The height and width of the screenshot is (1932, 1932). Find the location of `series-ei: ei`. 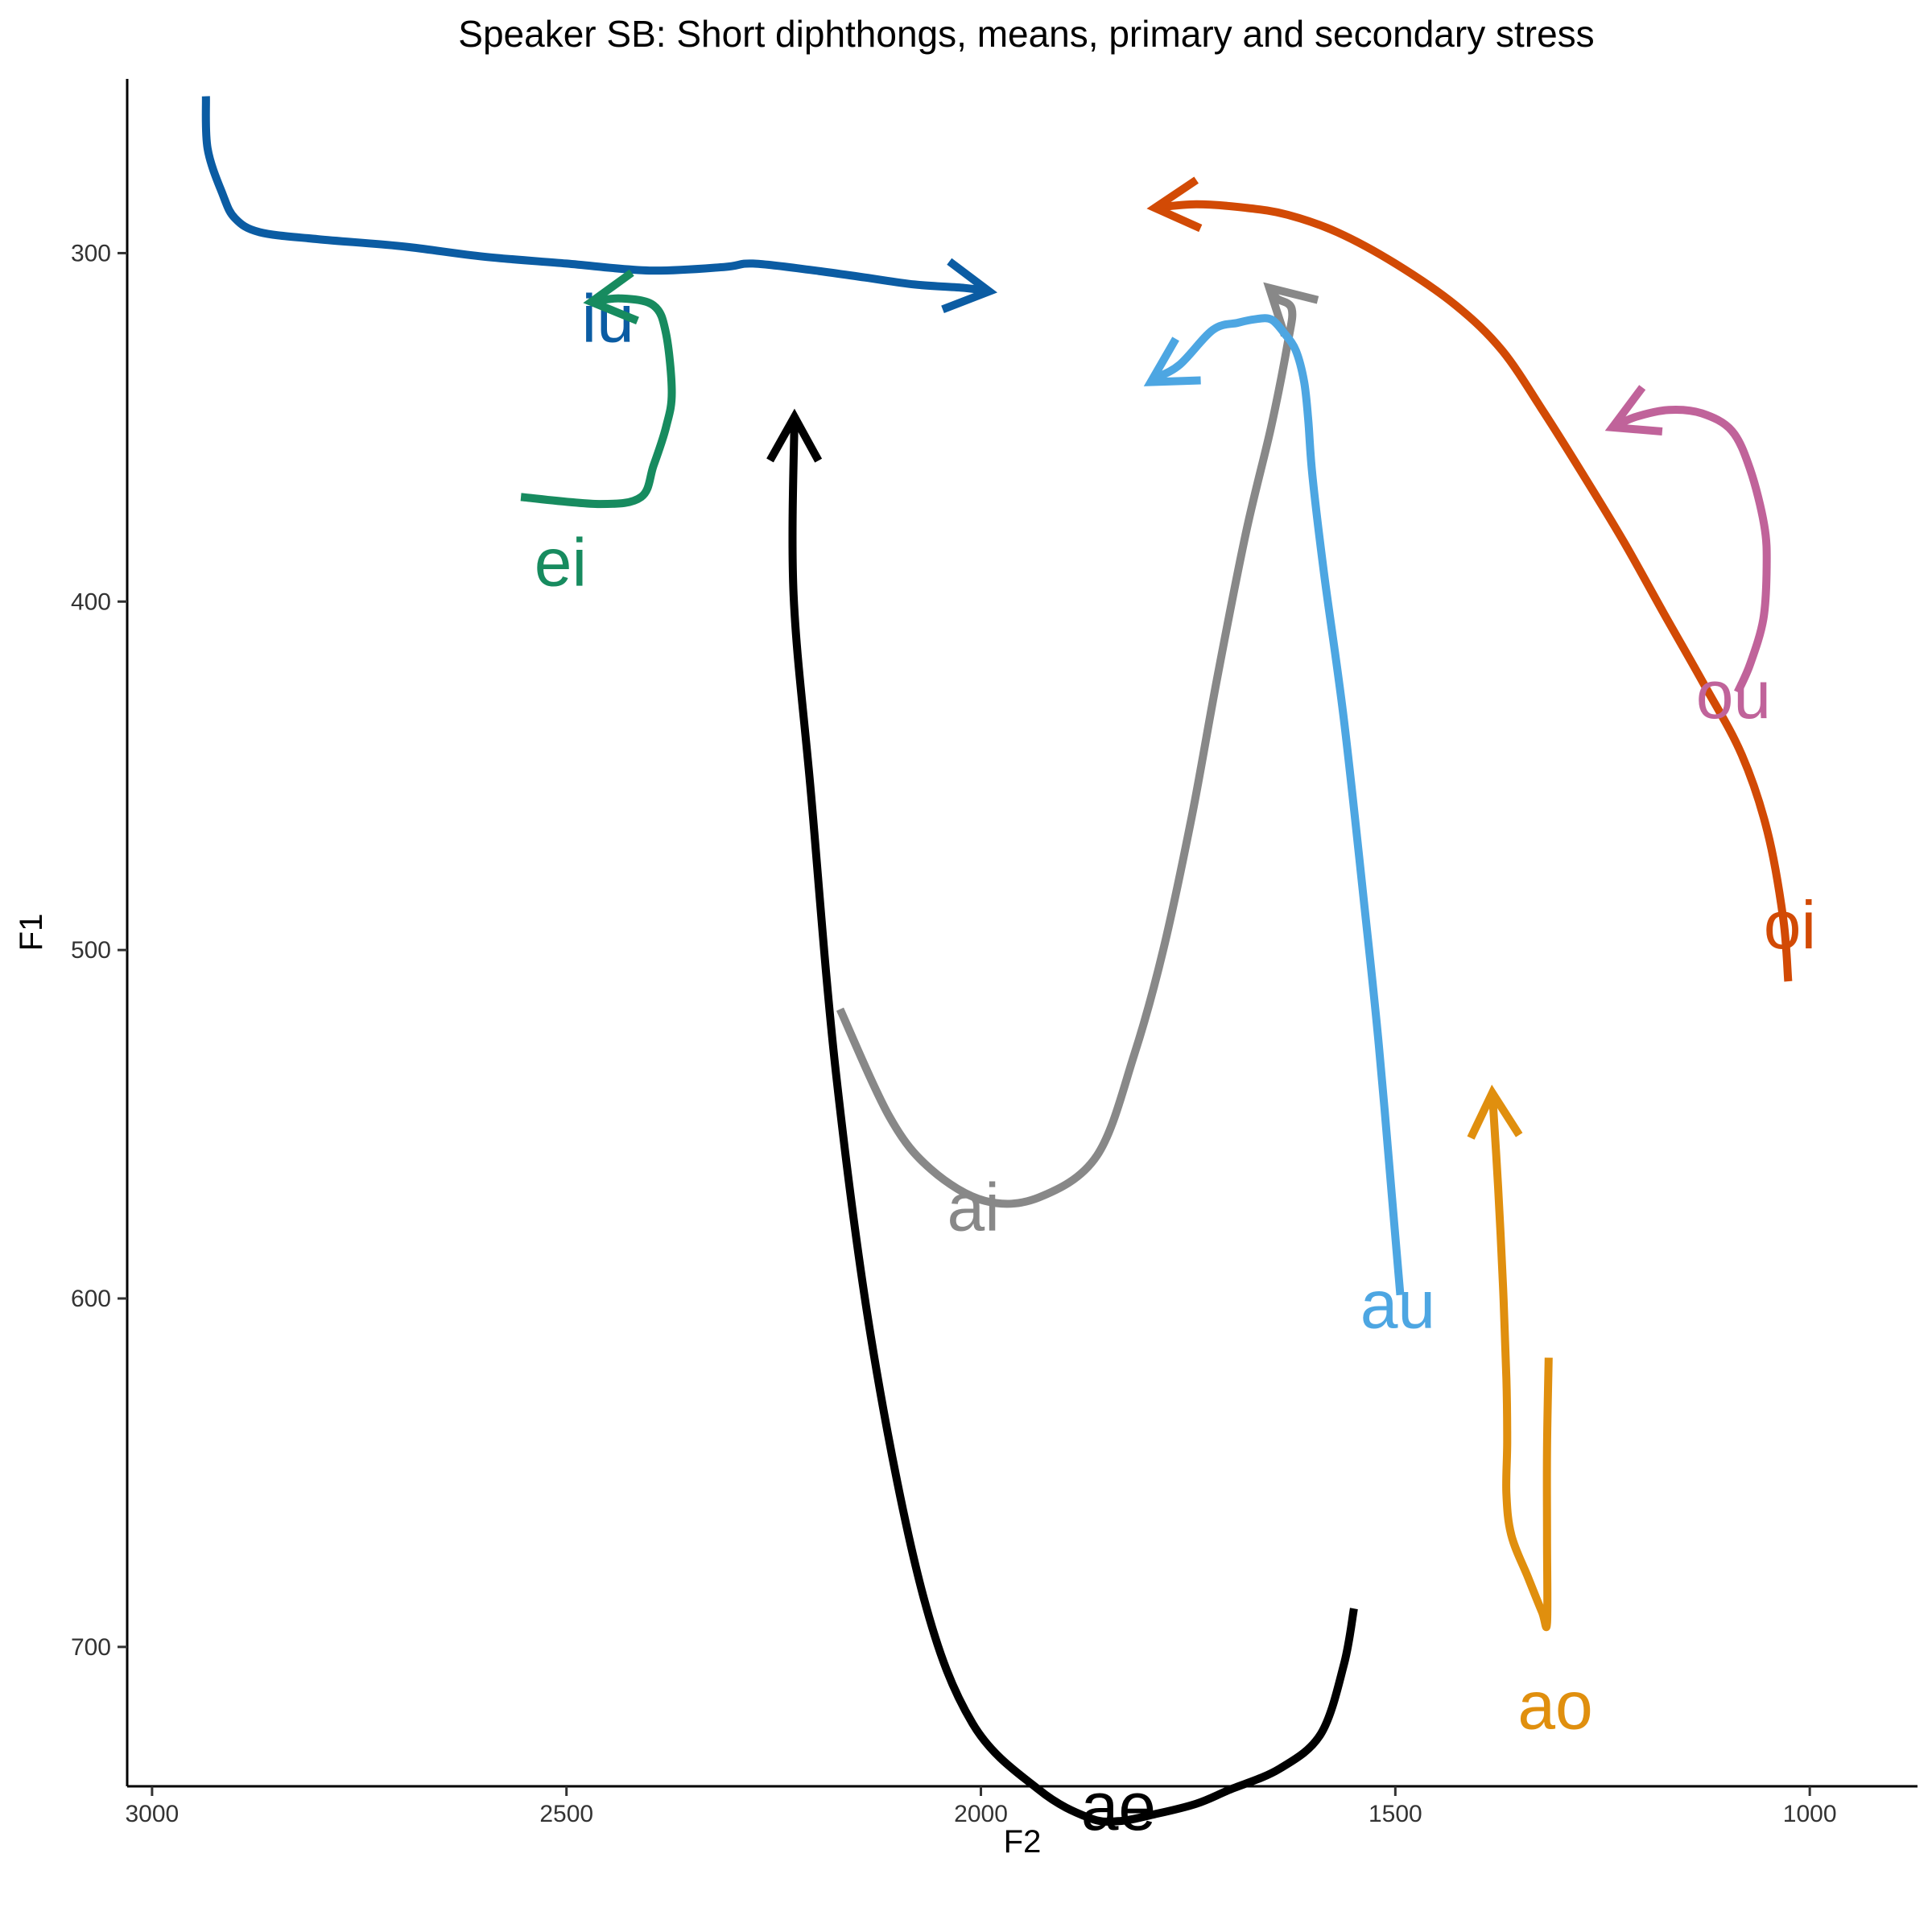

series-ei: ei is located at coordinates (598, 435).